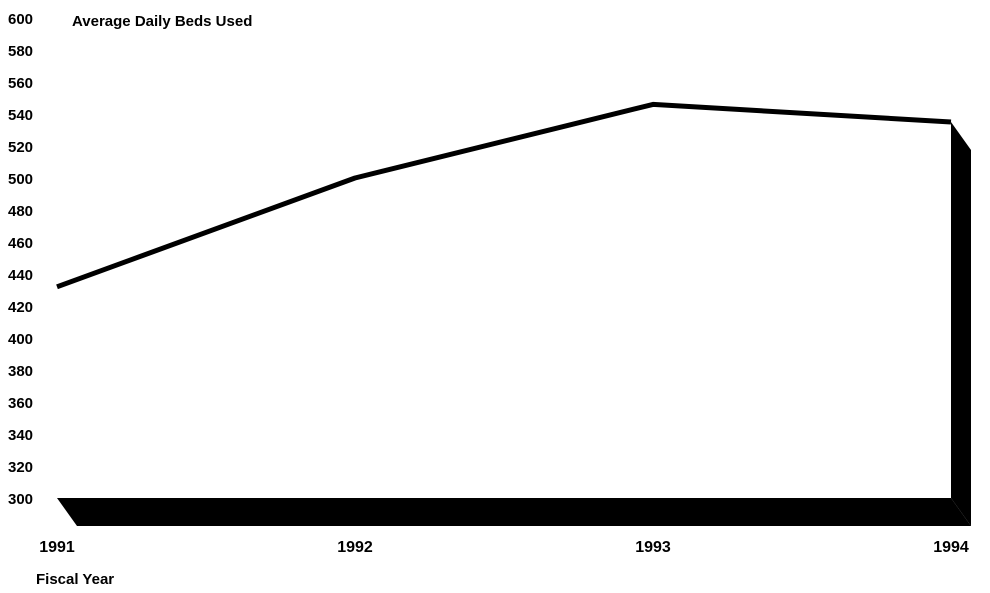 Image resolution: width=990 pixels, height=593 pixels. Describe the element at coordinates (951, 547) in the screenshot. I see `x-tick-label: 1994` at that location.